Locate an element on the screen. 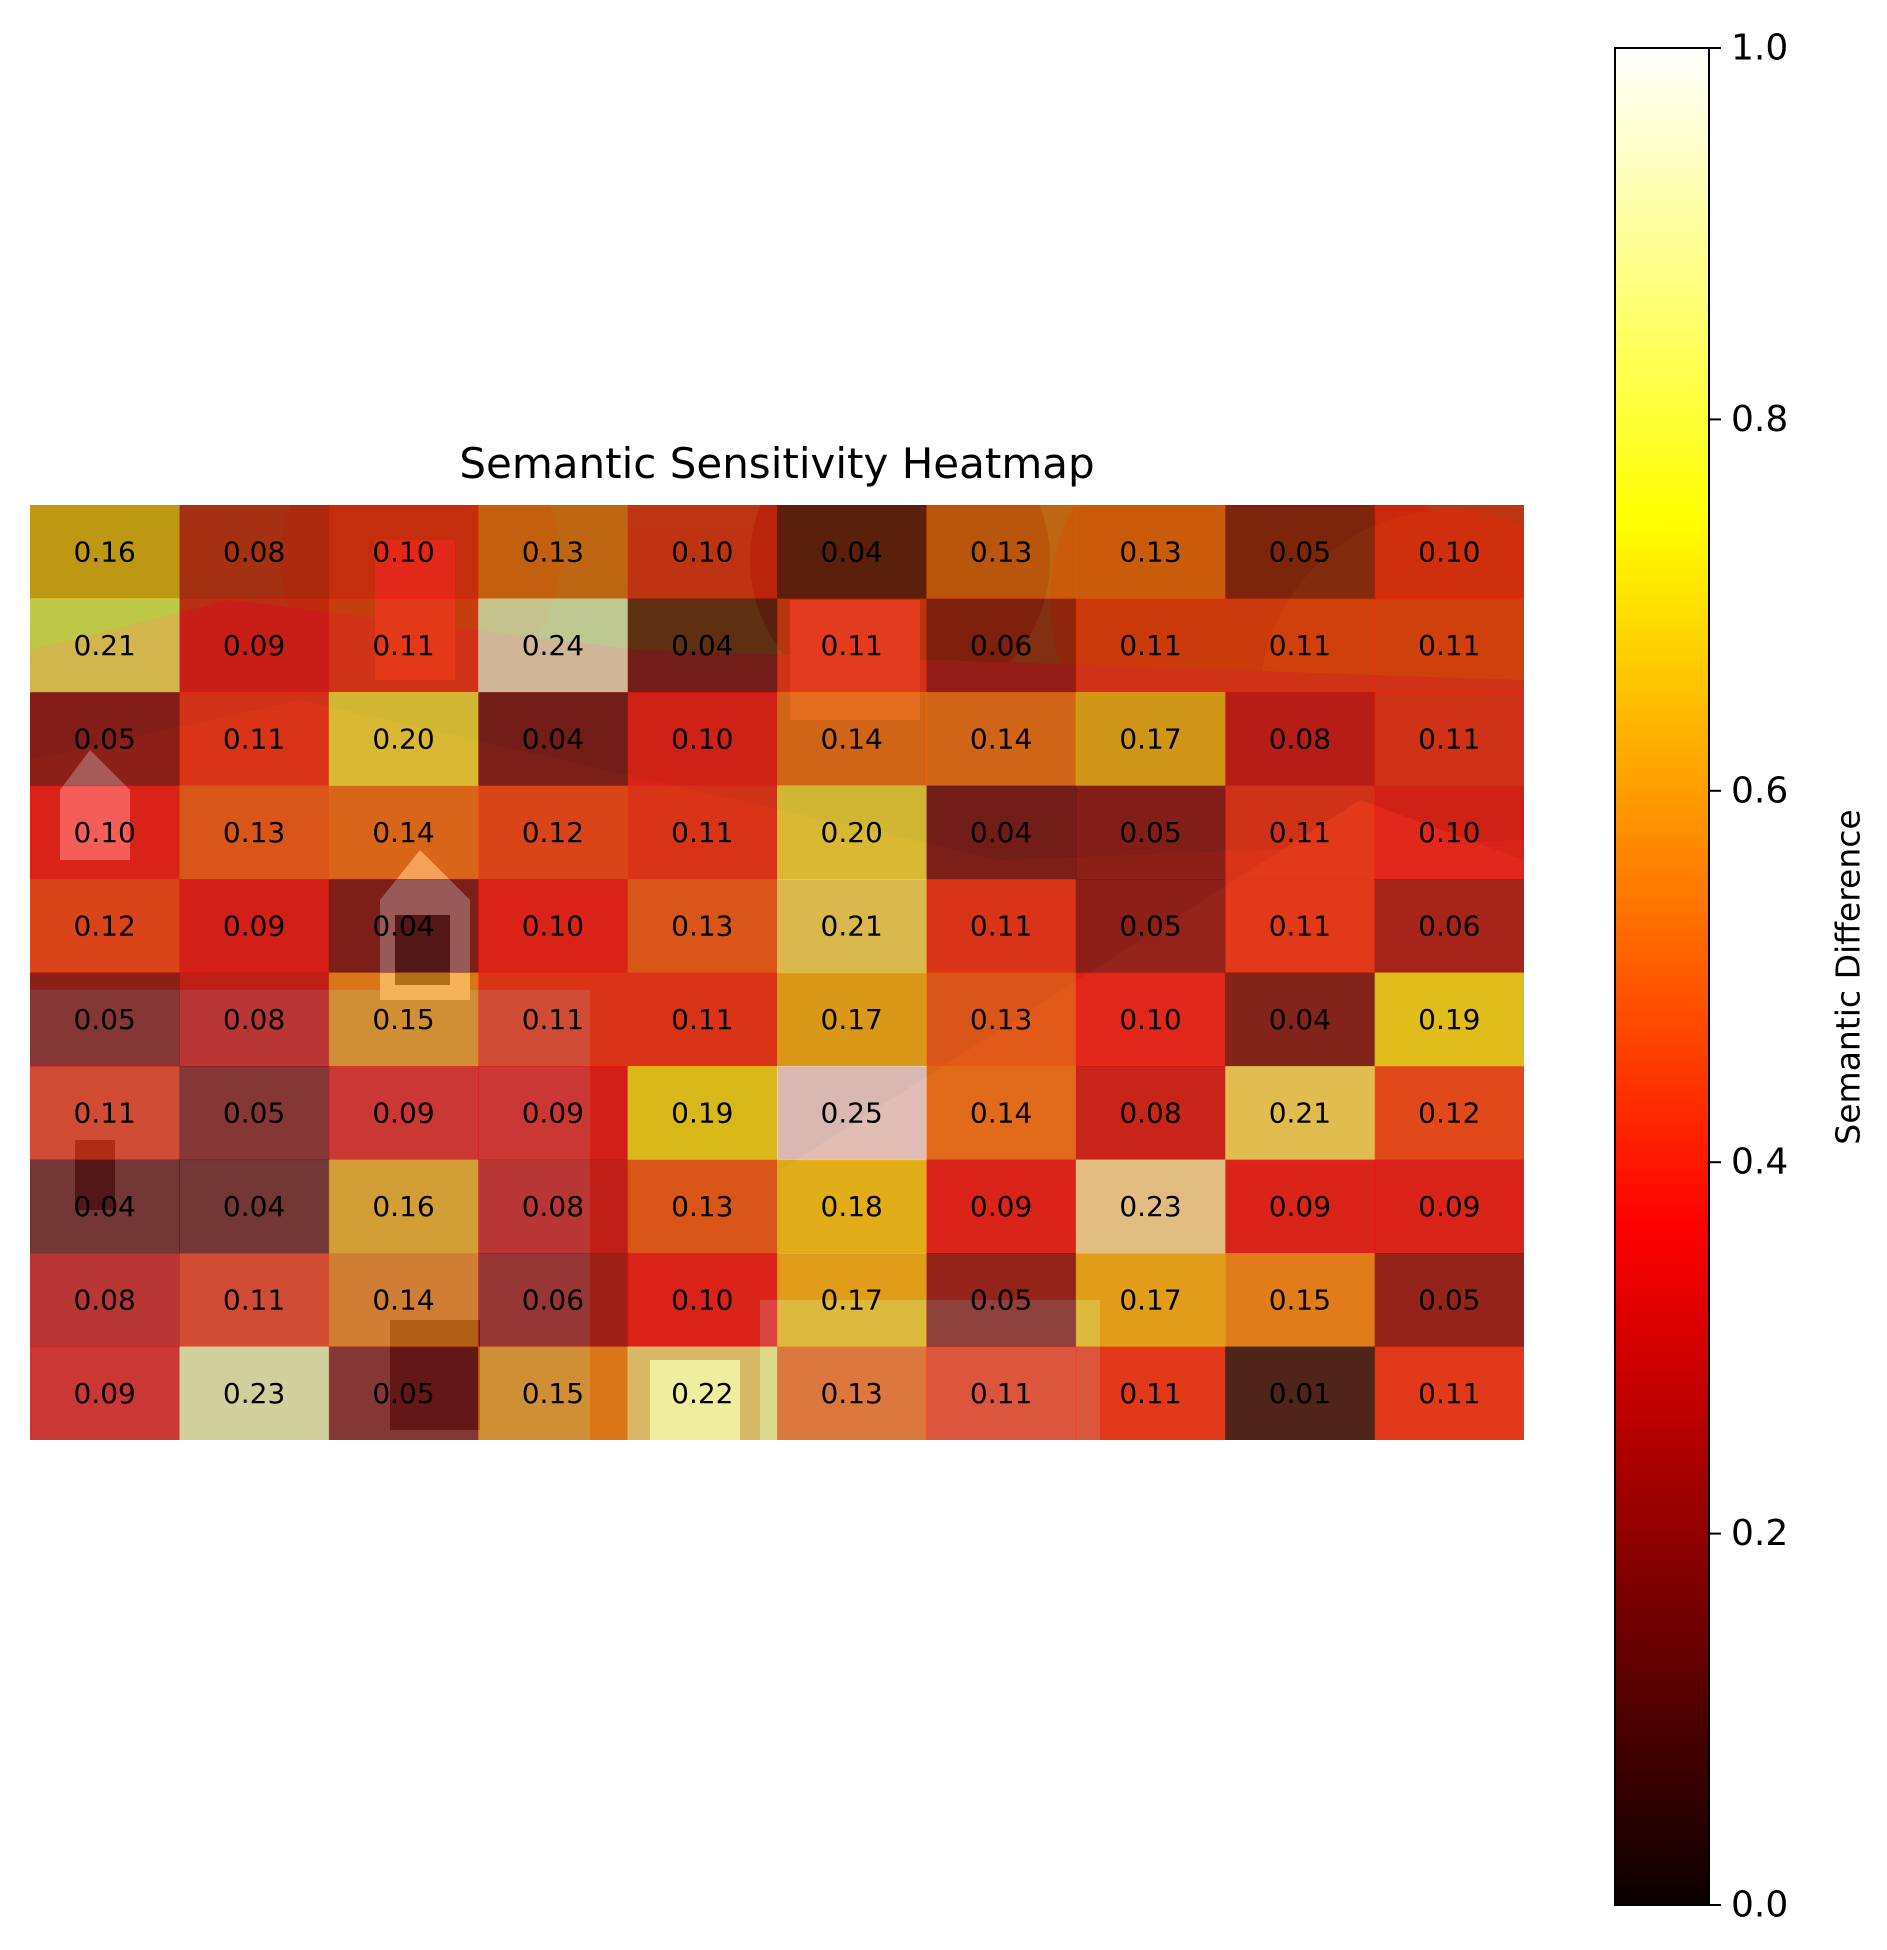 This screenshot has width=1887, height=1950. heatmap-cell-label: 0.25 is located at coordinates (852, 1112).